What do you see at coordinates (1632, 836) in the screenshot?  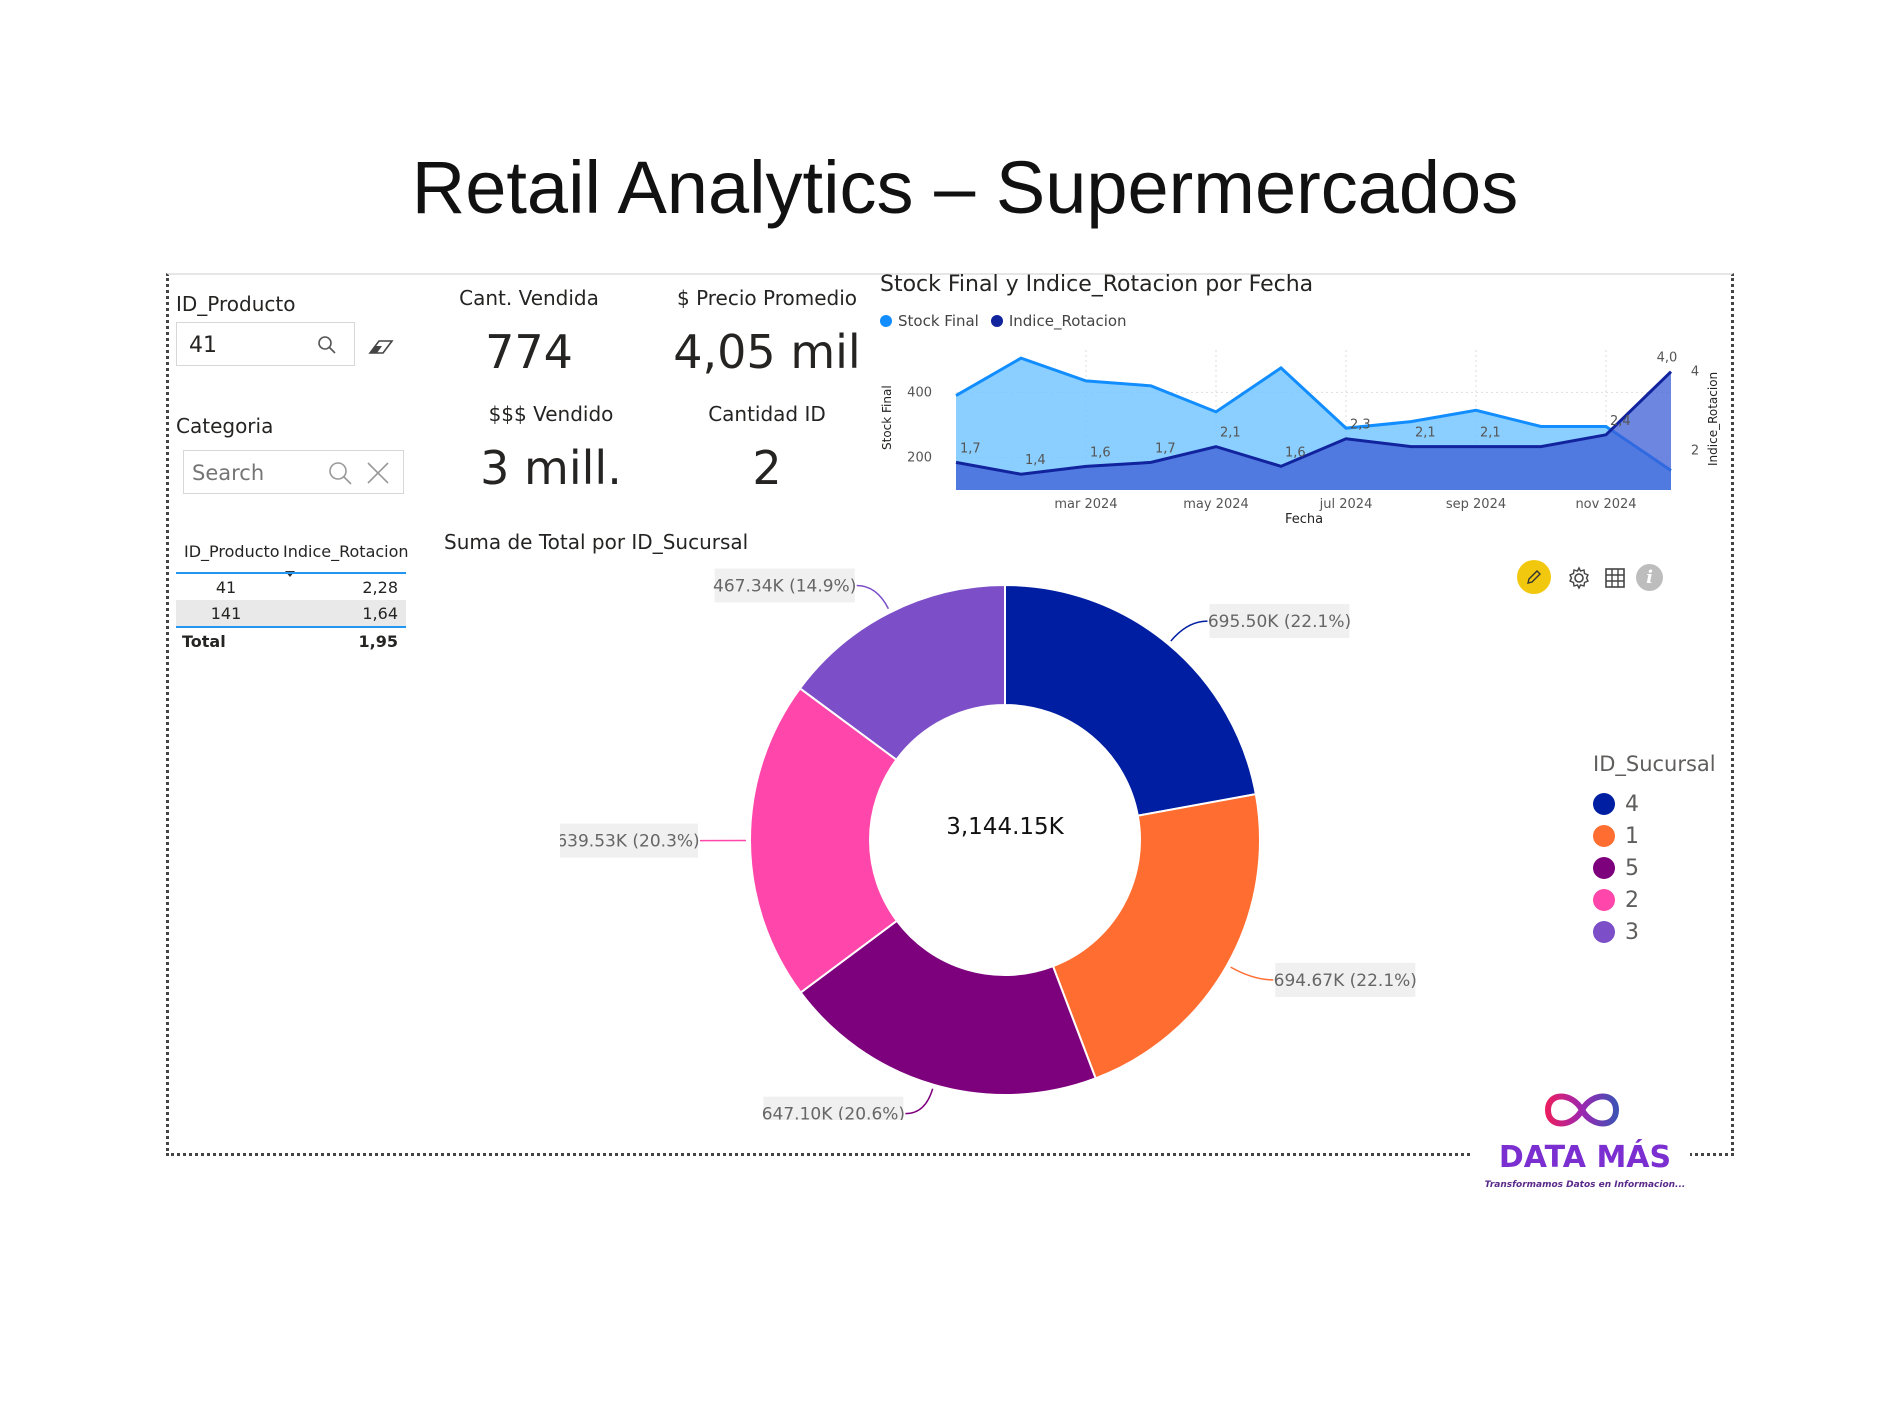 I see `legend-label: 1` at bounding box center [1632, 836].